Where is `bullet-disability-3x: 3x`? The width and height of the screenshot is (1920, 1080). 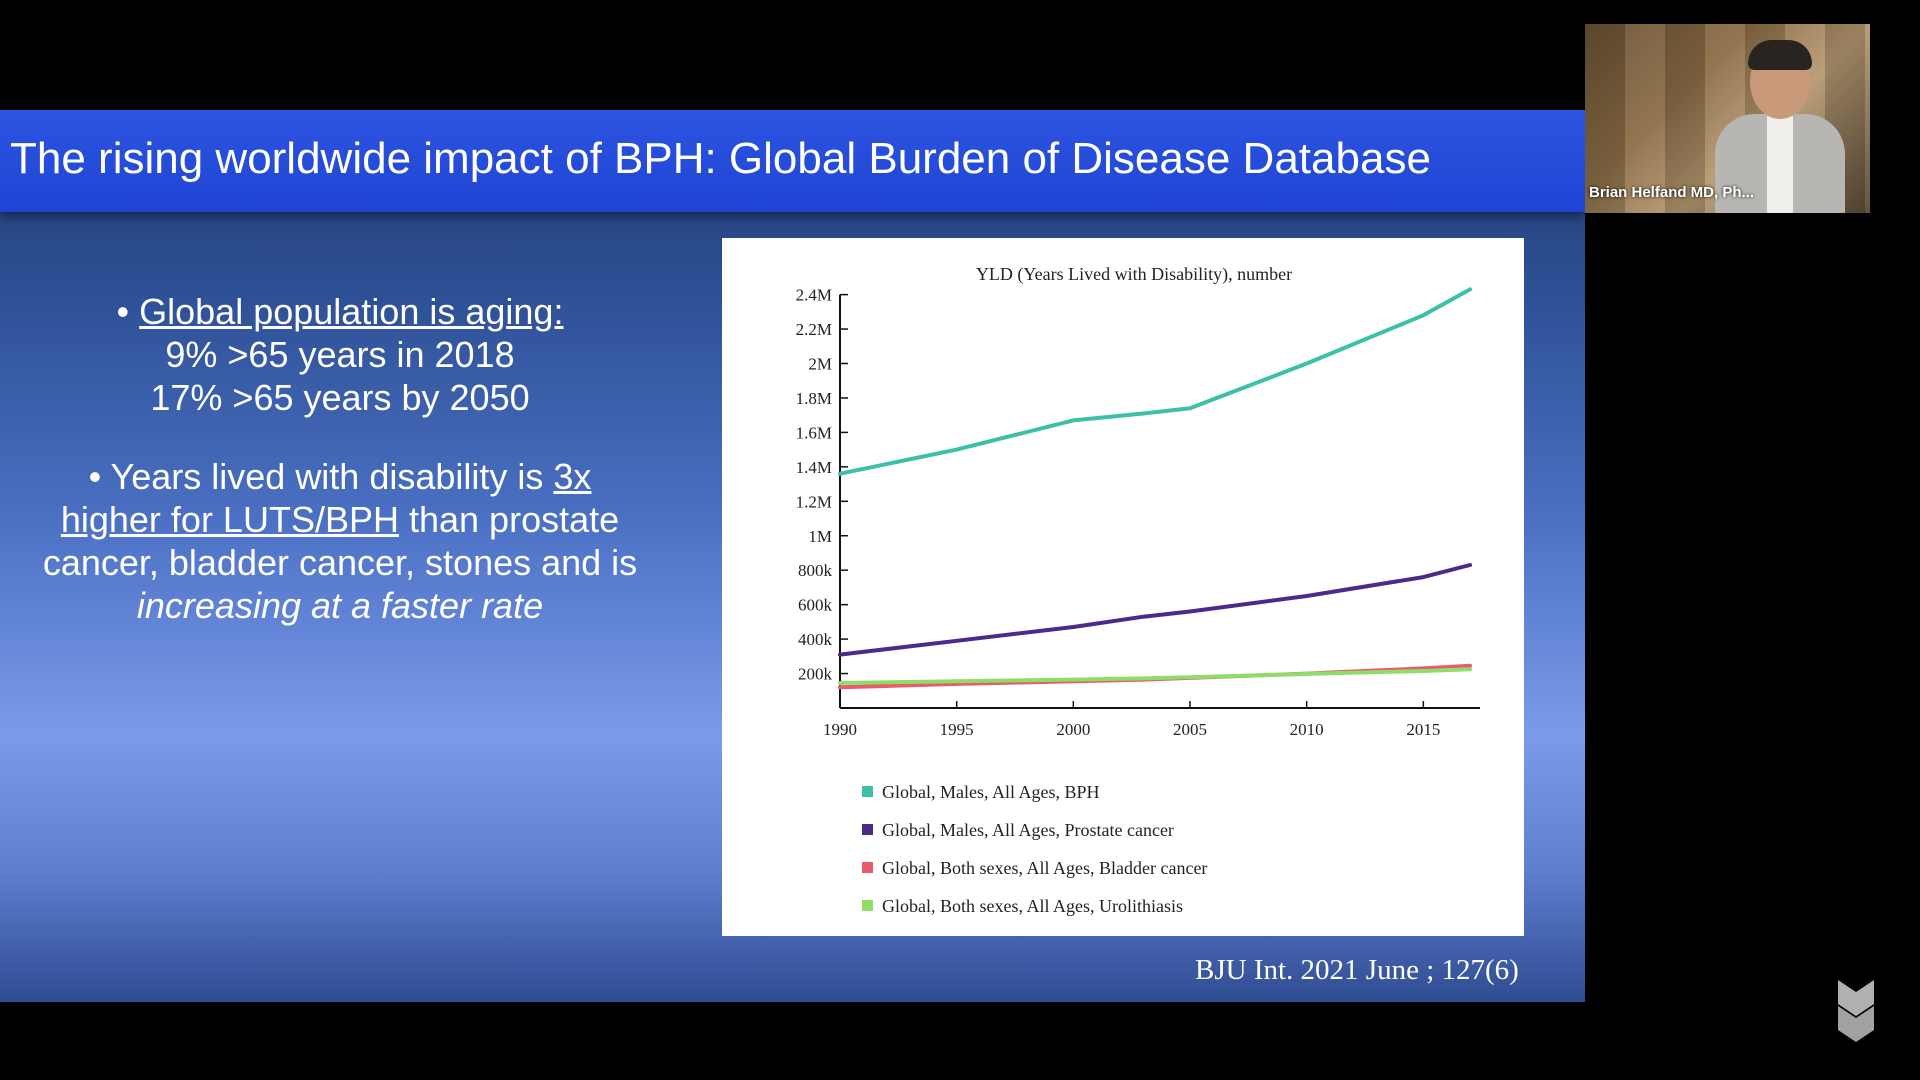 bullet-disability-3x: 3x is located at coordinates (572, 476).